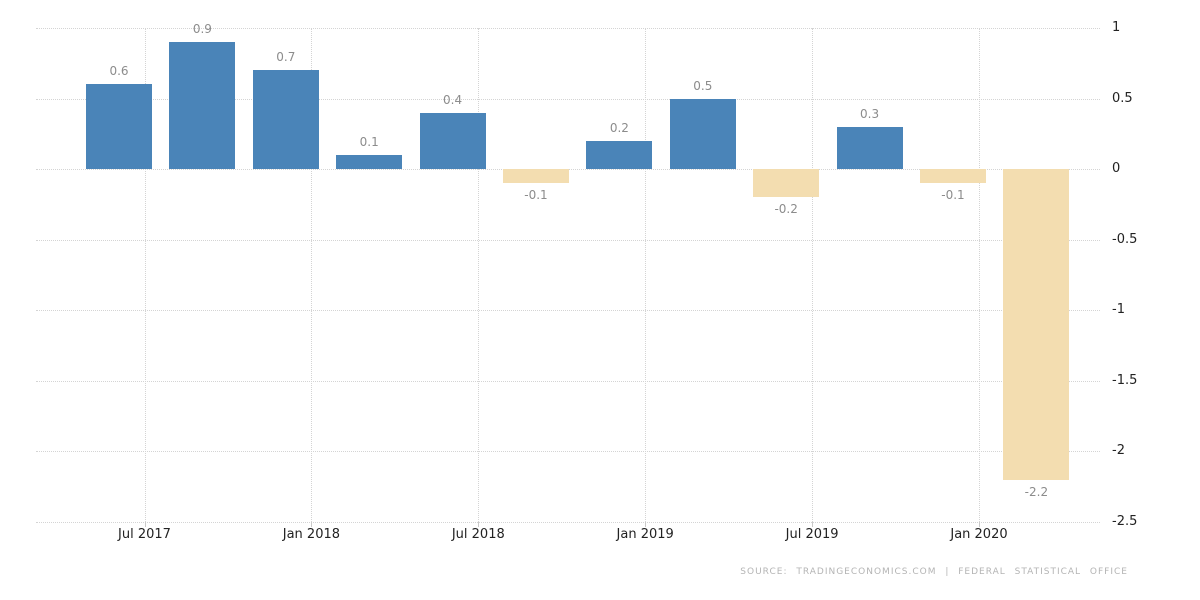 The image size is (1200, 600). What do you see at coordinates (1125, 239) in the screenshot?
I see `y-axis-label: -0.5` at bounding box center [1125, 239].